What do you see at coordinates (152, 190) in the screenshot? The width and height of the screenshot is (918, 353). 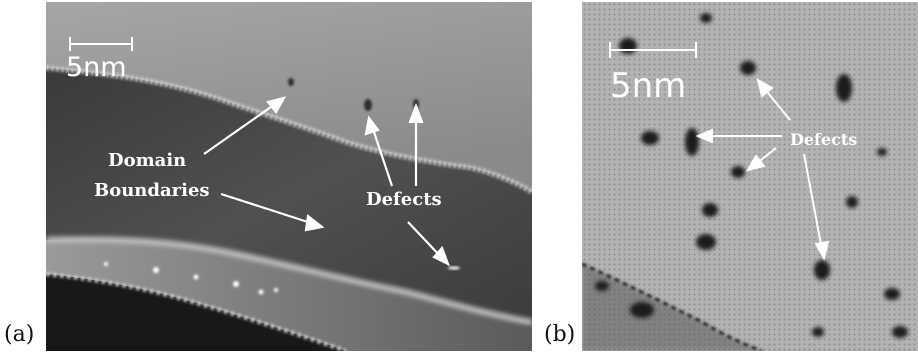 I see `panel-a-domain-label-line2: Boundaries` at bounding box center [152, 190].